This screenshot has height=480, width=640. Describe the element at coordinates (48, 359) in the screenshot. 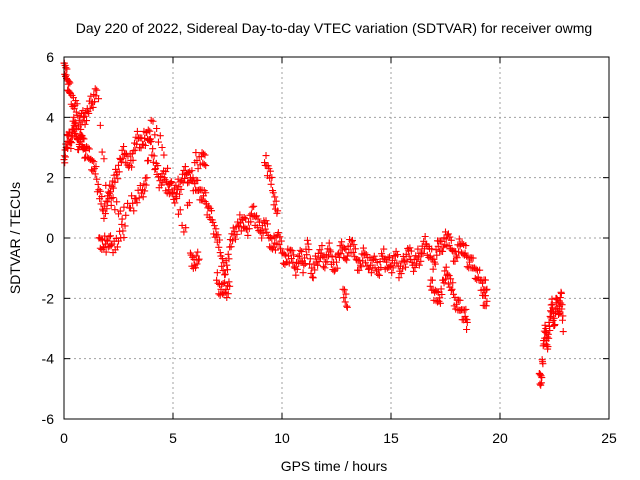

I see `y-tick-label: -4` at that location.